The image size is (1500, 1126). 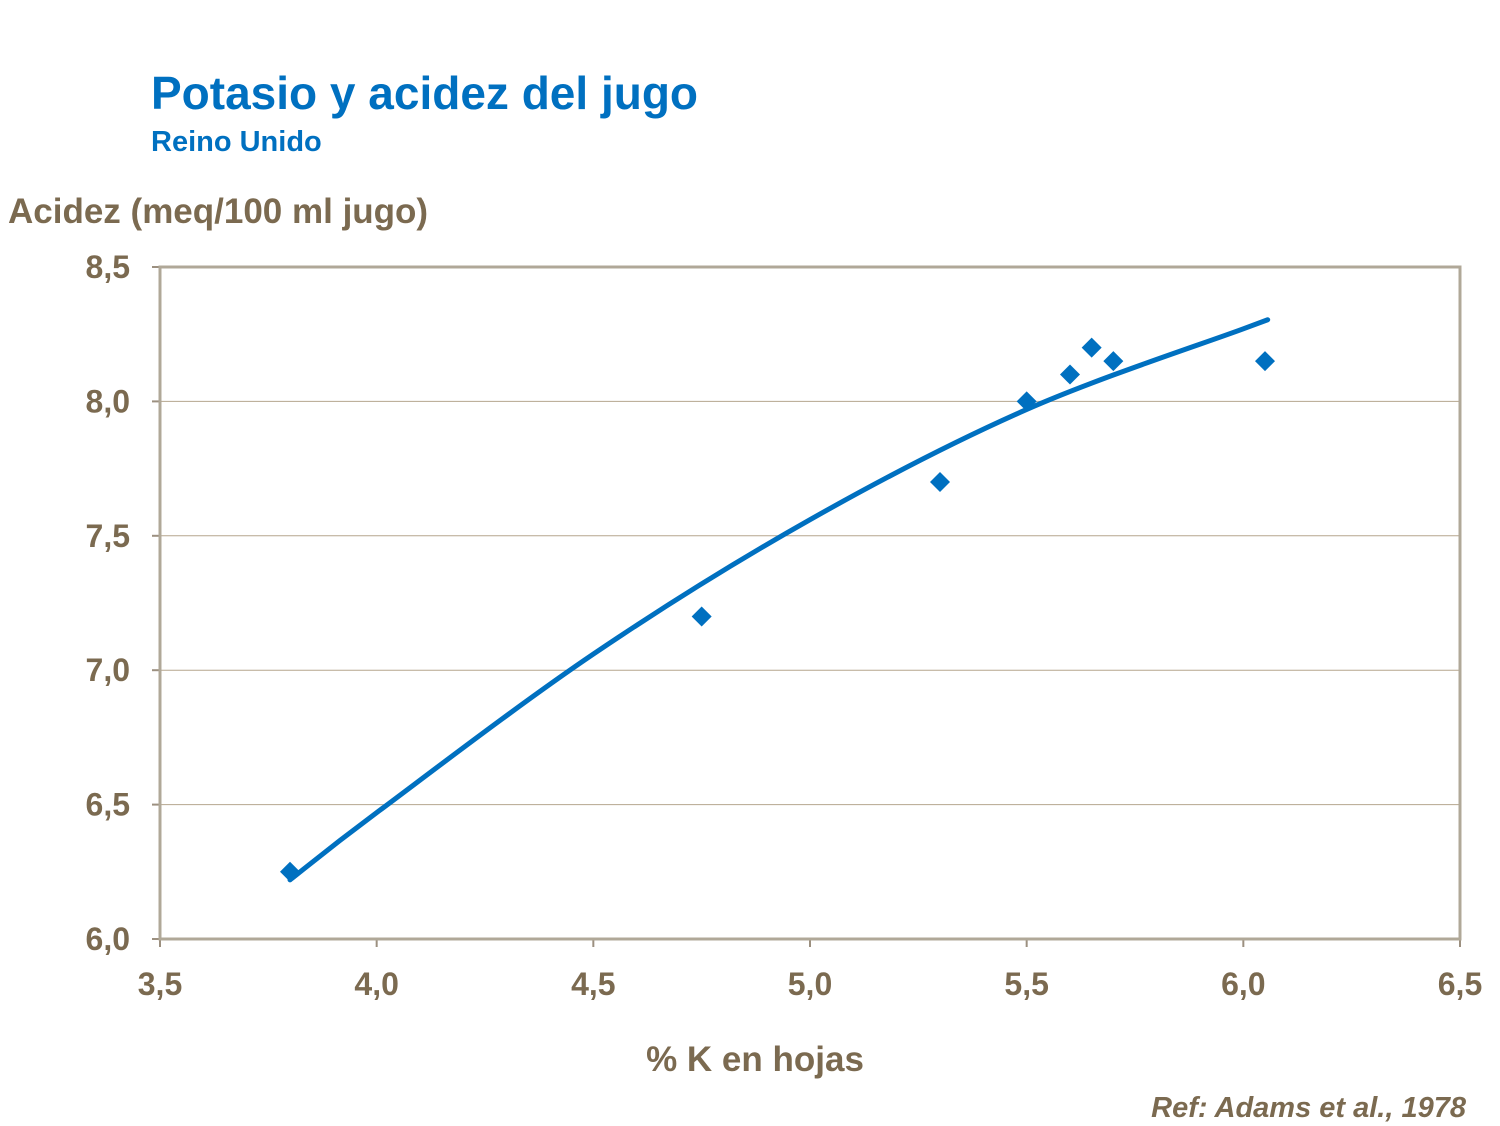 What do you see at coordinates (160, 984) in the screenshot?
I see `x-tick-label: 3,5` at bounding box center [160, 984].